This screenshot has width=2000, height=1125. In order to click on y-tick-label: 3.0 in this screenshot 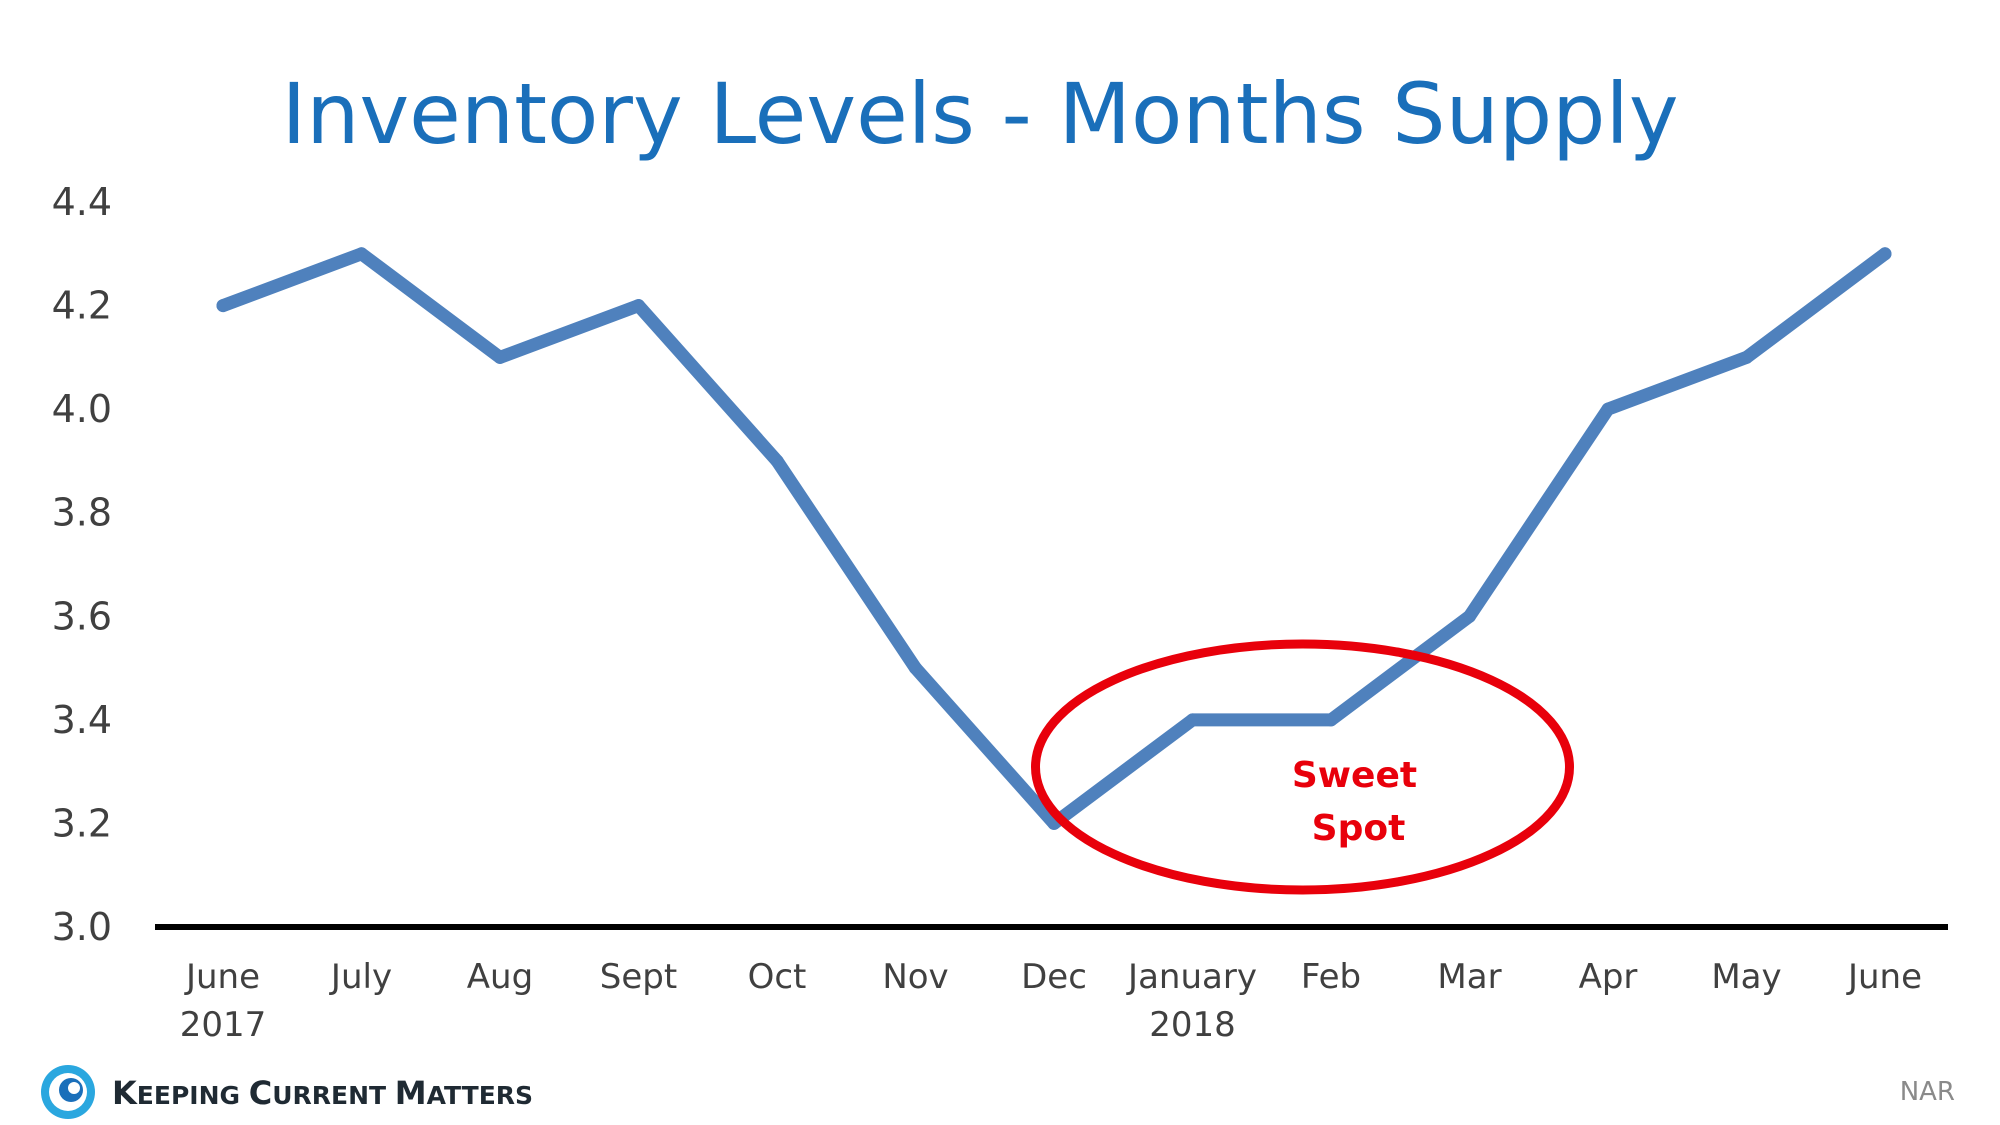, I will do `click(82, 927)`.